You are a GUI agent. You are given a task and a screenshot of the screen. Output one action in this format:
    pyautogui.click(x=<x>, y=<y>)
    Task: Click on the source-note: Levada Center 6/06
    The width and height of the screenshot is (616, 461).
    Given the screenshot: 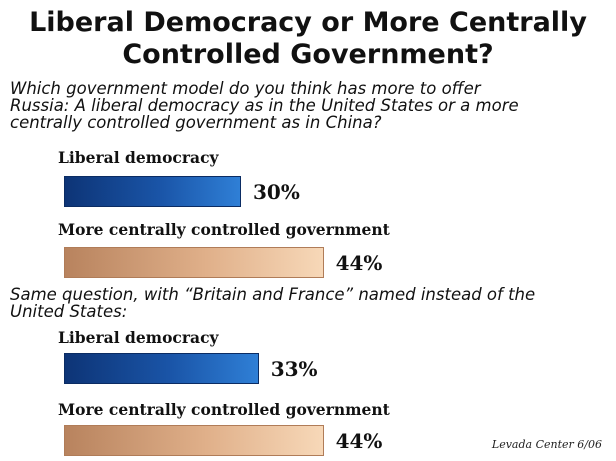 What is the action you would take?
    pyautogui.click(x=546, y=444)
    